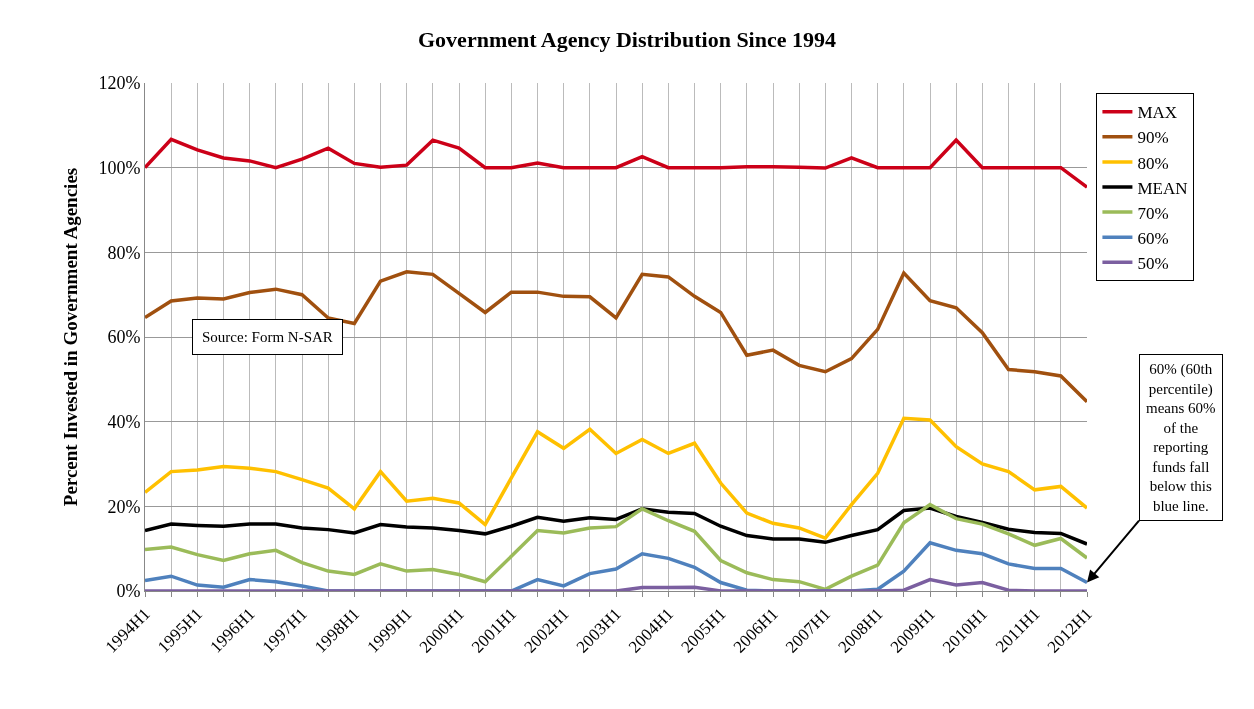 The height and width of the screenshot is (709, 1254). What do you see at coordinates (1153, 263) in the screenshot?
I see `legend-label: 50%` at bounding box center [1153, 263].